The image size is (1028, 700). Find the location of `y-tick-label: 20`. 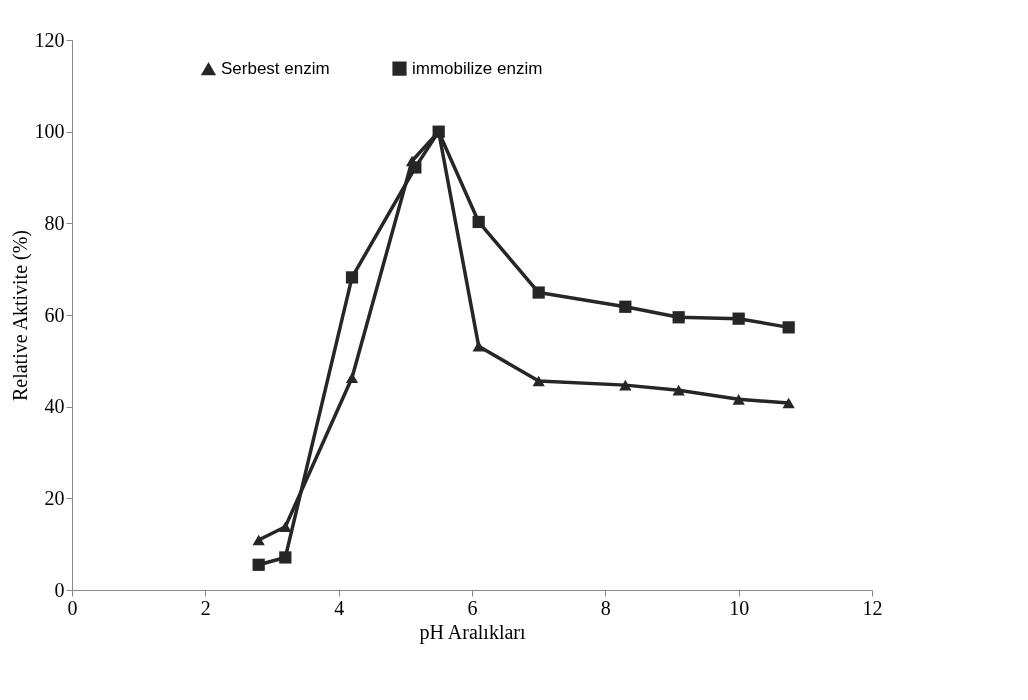

y-tick-label: 20 is located at coordinates (54, 497).